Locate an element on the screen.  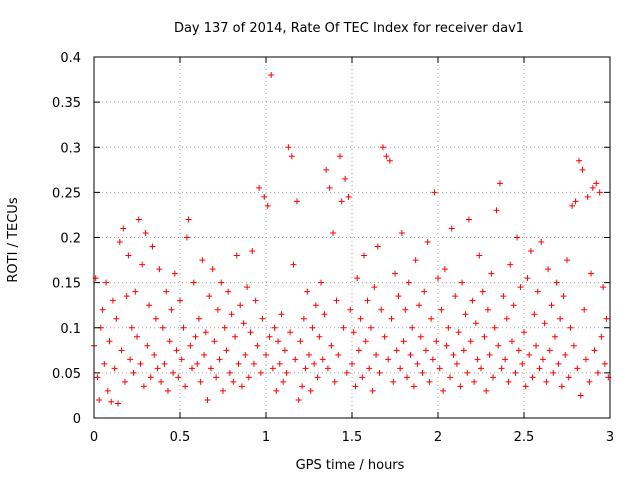
y-tick-label: 0.05 is located at coordinates (66, 374).